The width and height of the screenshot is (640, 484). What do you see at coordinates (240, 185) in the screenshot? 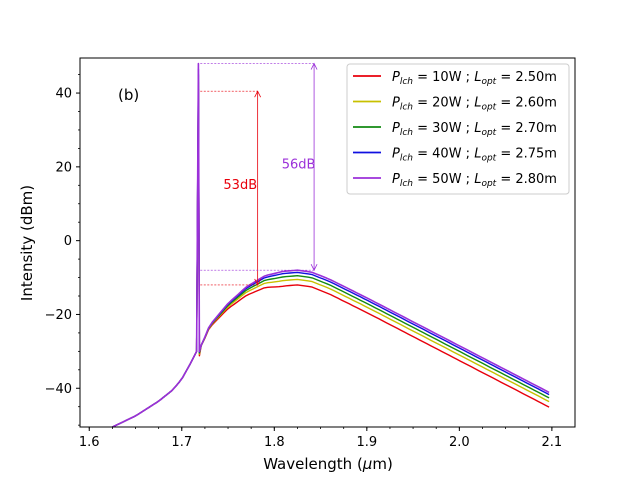
I see `annotation-1-label: 53dB` at bounding box center [240, 185].